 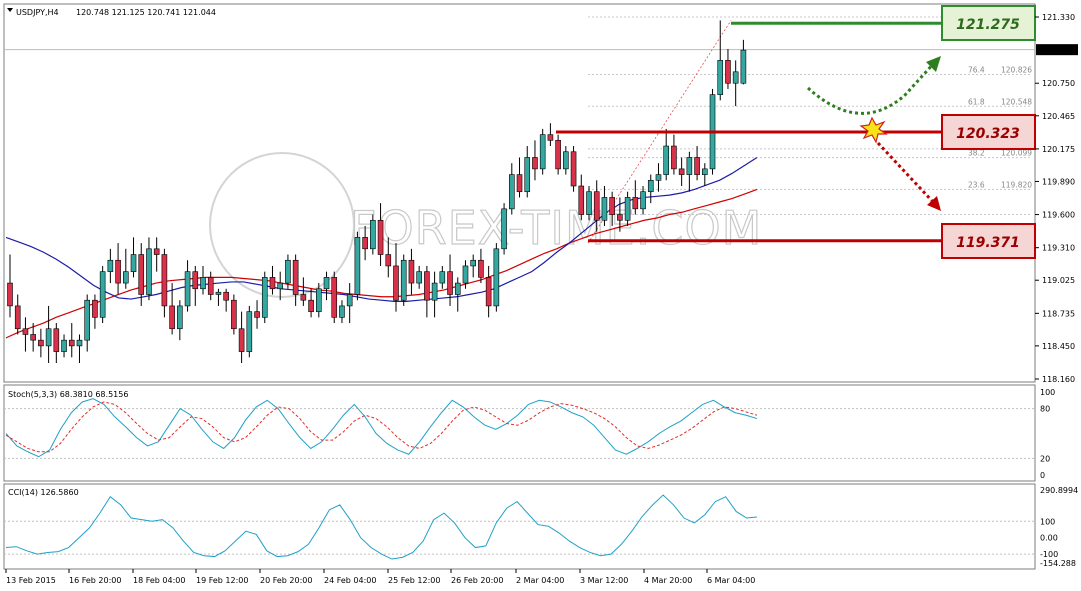 What do you see at coordinates (159, 580) in the screenshot?
I see `time-tick-label: 18 Feb 04:00` at bounding box center [159, 580].